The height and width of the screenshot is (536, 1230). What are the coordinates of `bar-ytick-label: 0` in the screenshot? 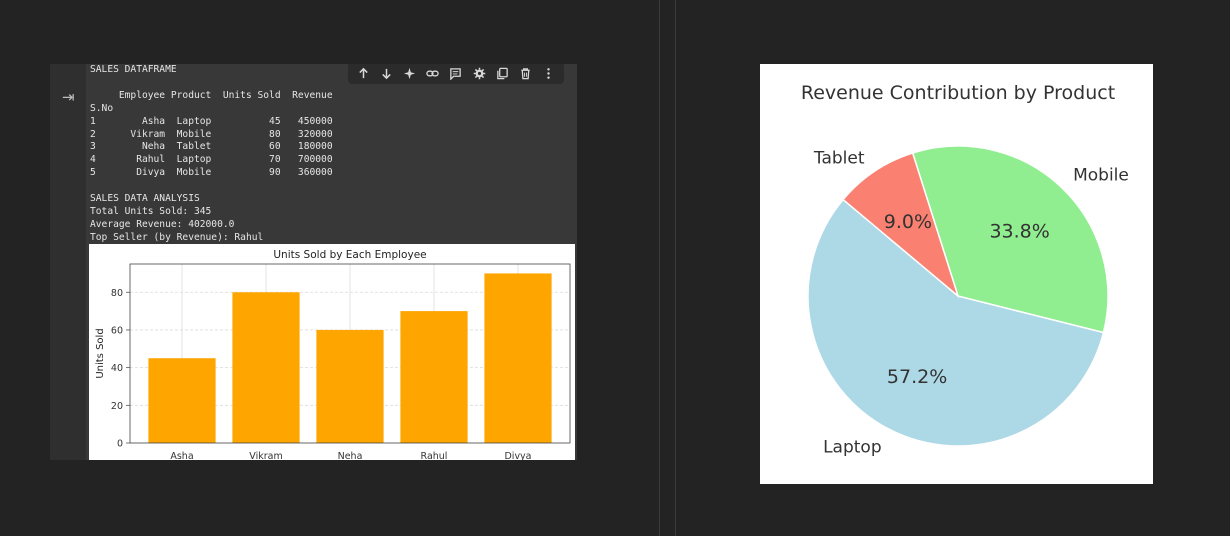 It's located at (120, 444).